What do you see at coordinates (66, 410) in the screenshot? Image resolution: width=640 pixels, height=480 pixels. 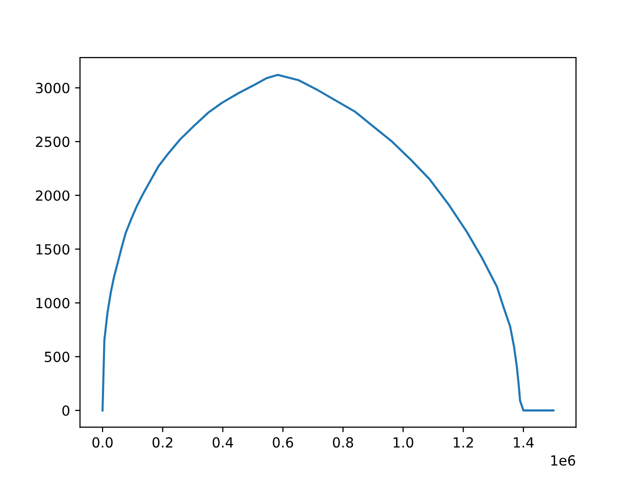 I see `y-tick-label: 0` at bounding box center [66, 410].